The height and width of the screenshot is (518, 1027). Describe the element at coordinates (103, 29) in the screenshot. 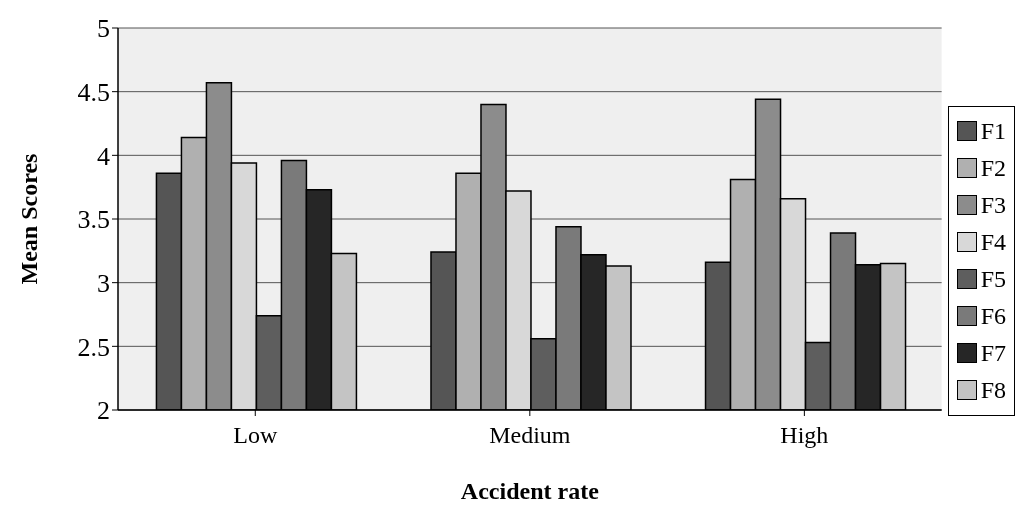

I see `y-tick-label: 5` at that location.